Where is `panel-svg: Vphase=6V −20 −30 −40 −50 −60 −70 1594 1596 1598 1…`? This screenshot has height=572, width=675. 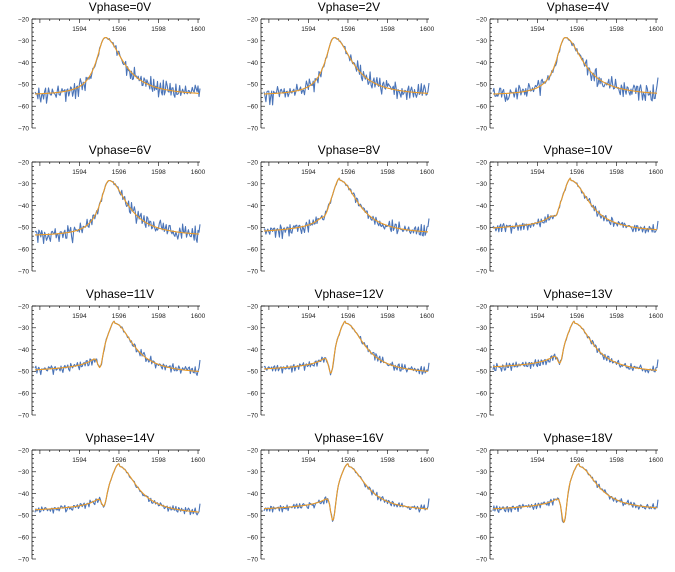 panel-svg: Vphase=6V −20 −30 −40 −50 −60 −70 1594 1596 1598 1… is located at coordinates (112, 209).